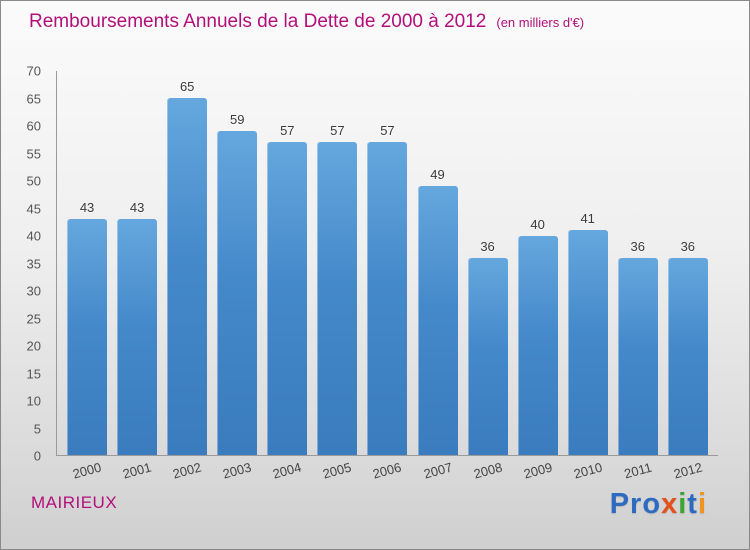 The height and width of the screenshot is (550, 750). Describe the element at coordinates (87, 470) in the screenshot. I see `x-axis-label: 2000` at that location.